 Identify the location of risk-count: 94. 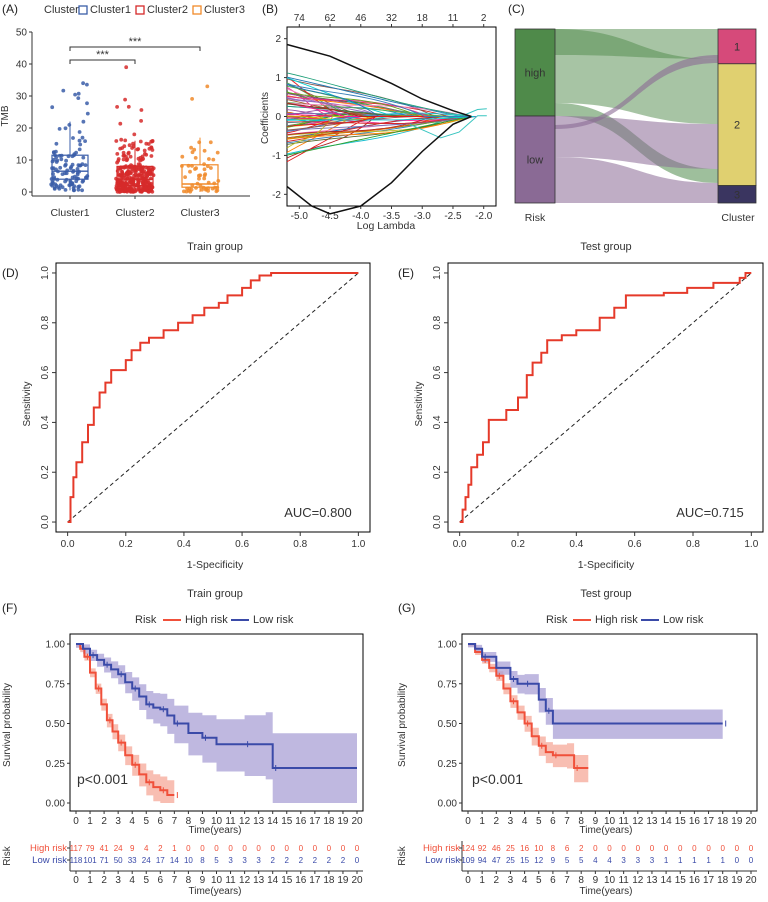
(482, 860).